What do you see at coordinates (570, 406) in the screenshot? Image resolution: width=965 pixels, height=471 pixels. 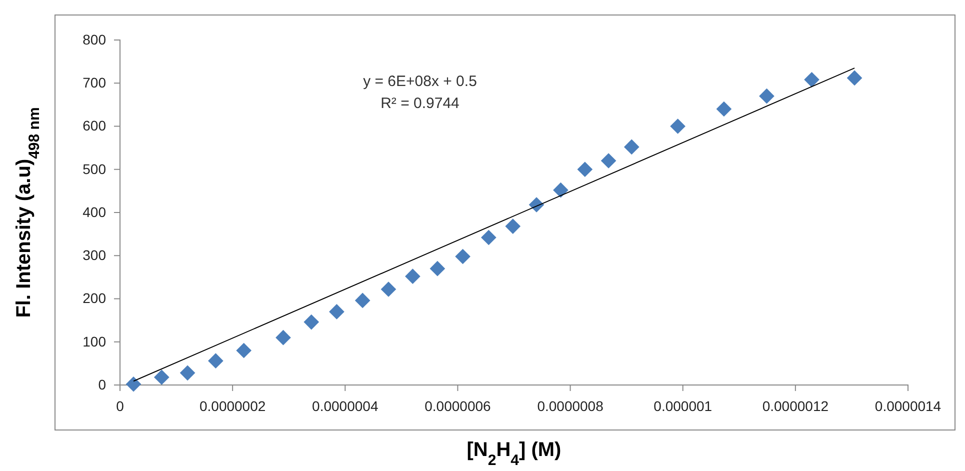 I see `x-tick-label: 0.0000008` at bounding box center [570, 406].